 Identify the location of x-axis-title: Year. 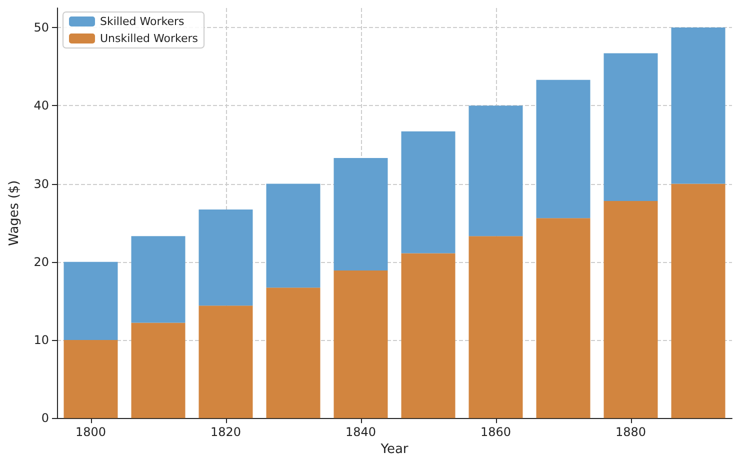
(394, 449).